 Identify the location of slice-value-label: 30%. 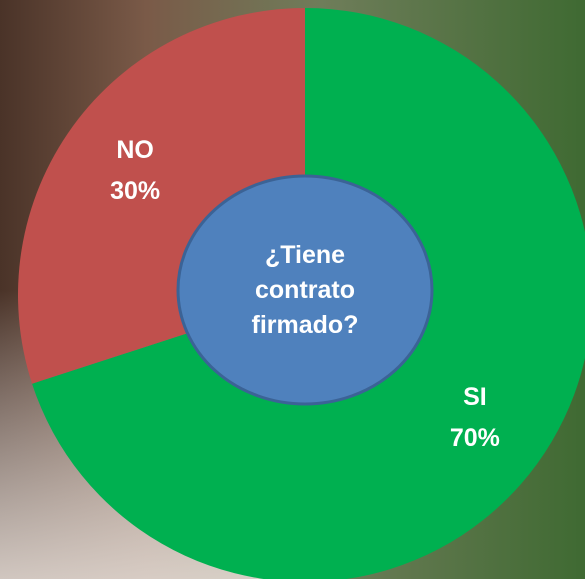
(135, 191).